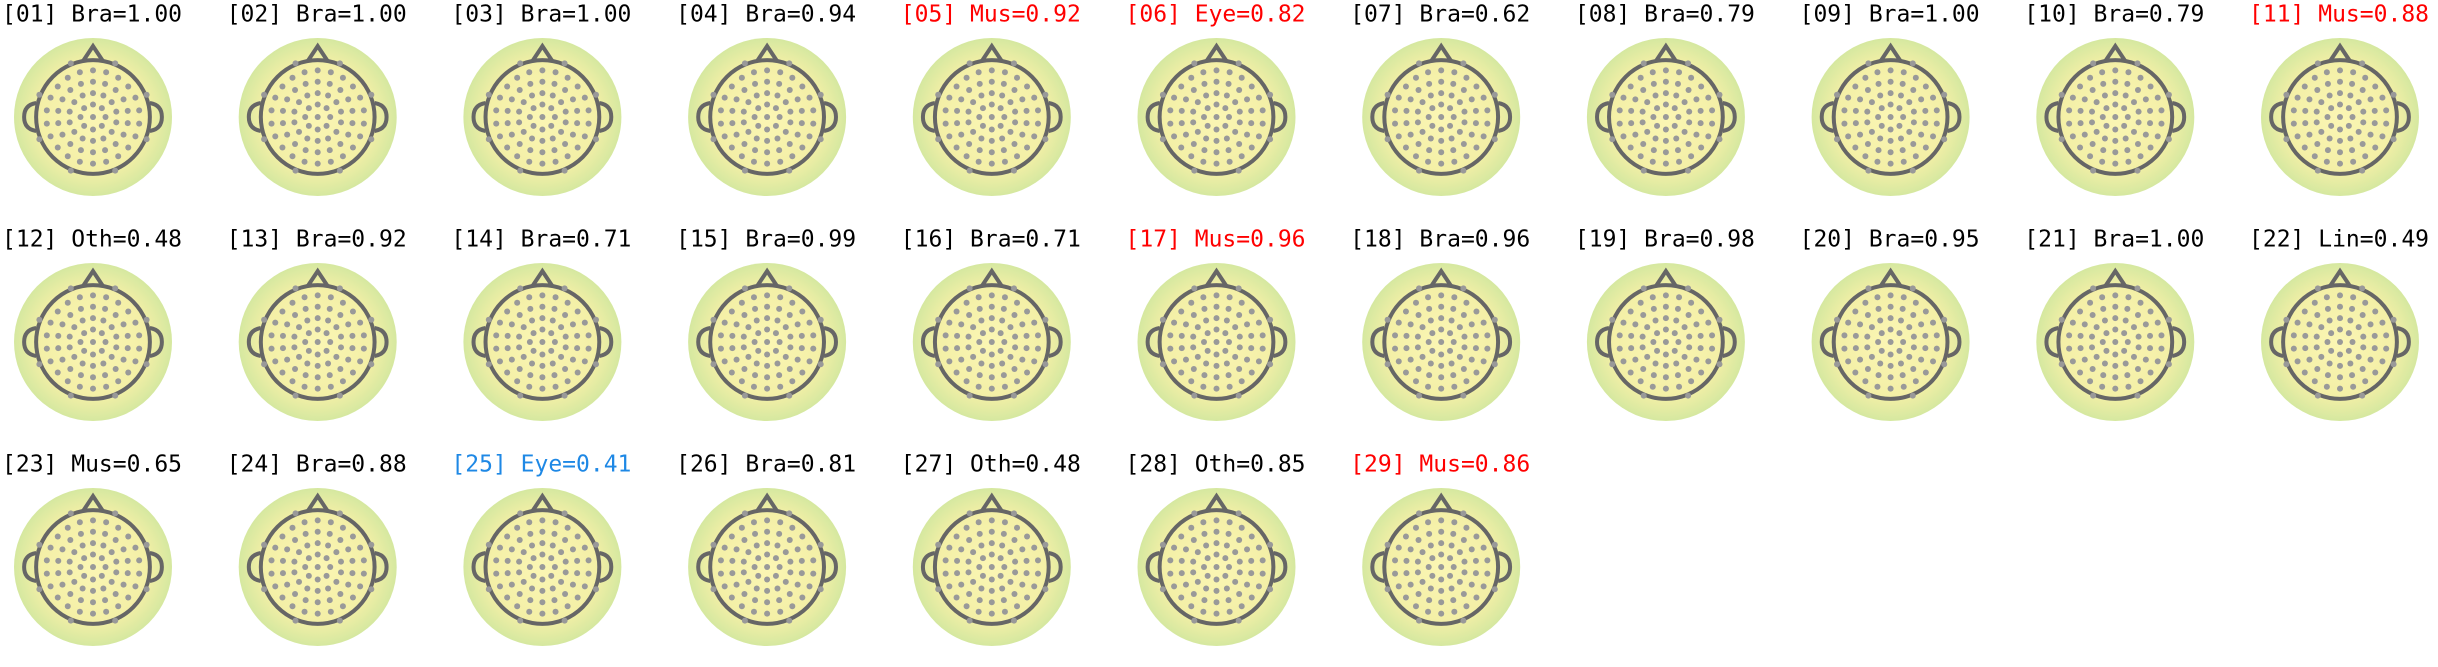 The height and width of the screenshot is (667, 2438). I want to click on topomap-panel: [27] Oth=0.48, so click(991, 549).